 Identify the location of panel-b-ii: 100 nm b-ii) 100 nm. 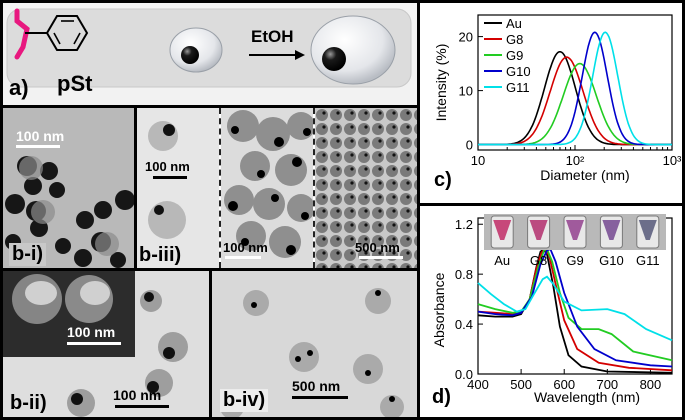
(106, 344).